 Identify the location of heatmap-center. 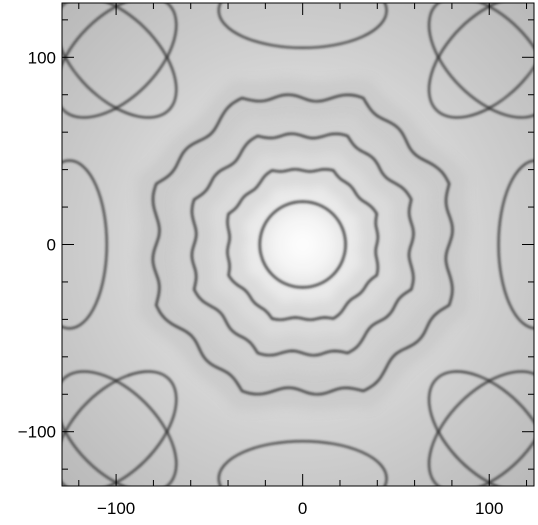
(302, 244).